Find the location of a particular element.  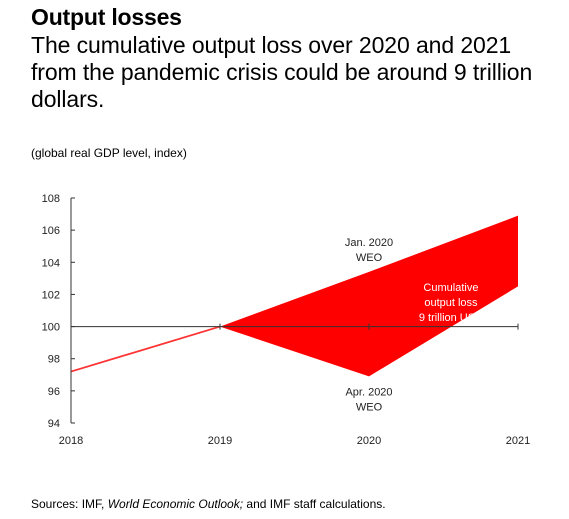

y-tick-label: 106 is located at coordinates (51, 231).